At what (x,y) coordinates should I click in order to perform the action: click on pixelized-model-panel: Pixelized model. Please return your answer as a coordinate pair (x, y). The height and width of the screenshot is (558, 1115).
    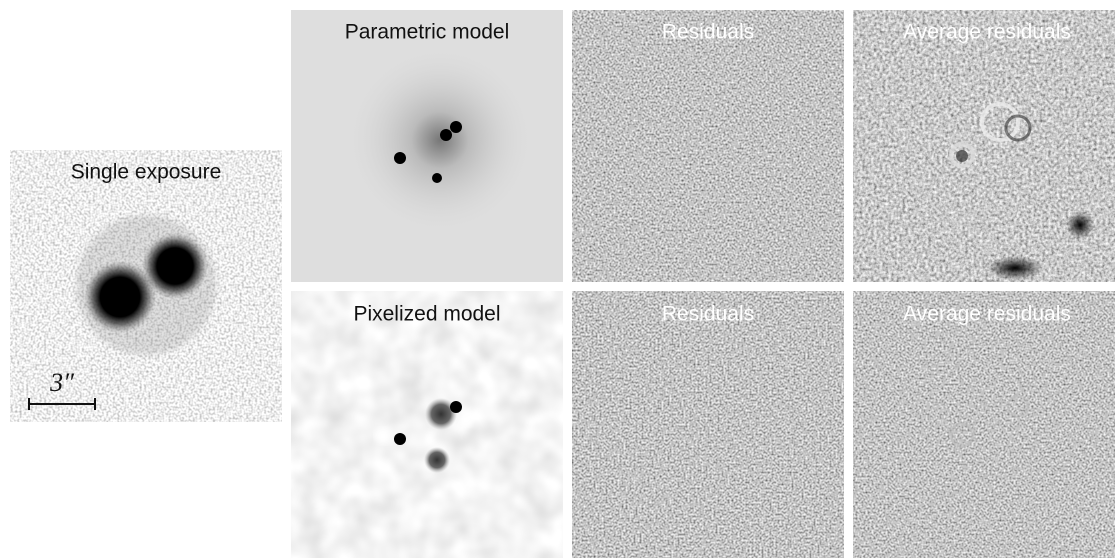
    Looking at the image, I should click on (427, 424).